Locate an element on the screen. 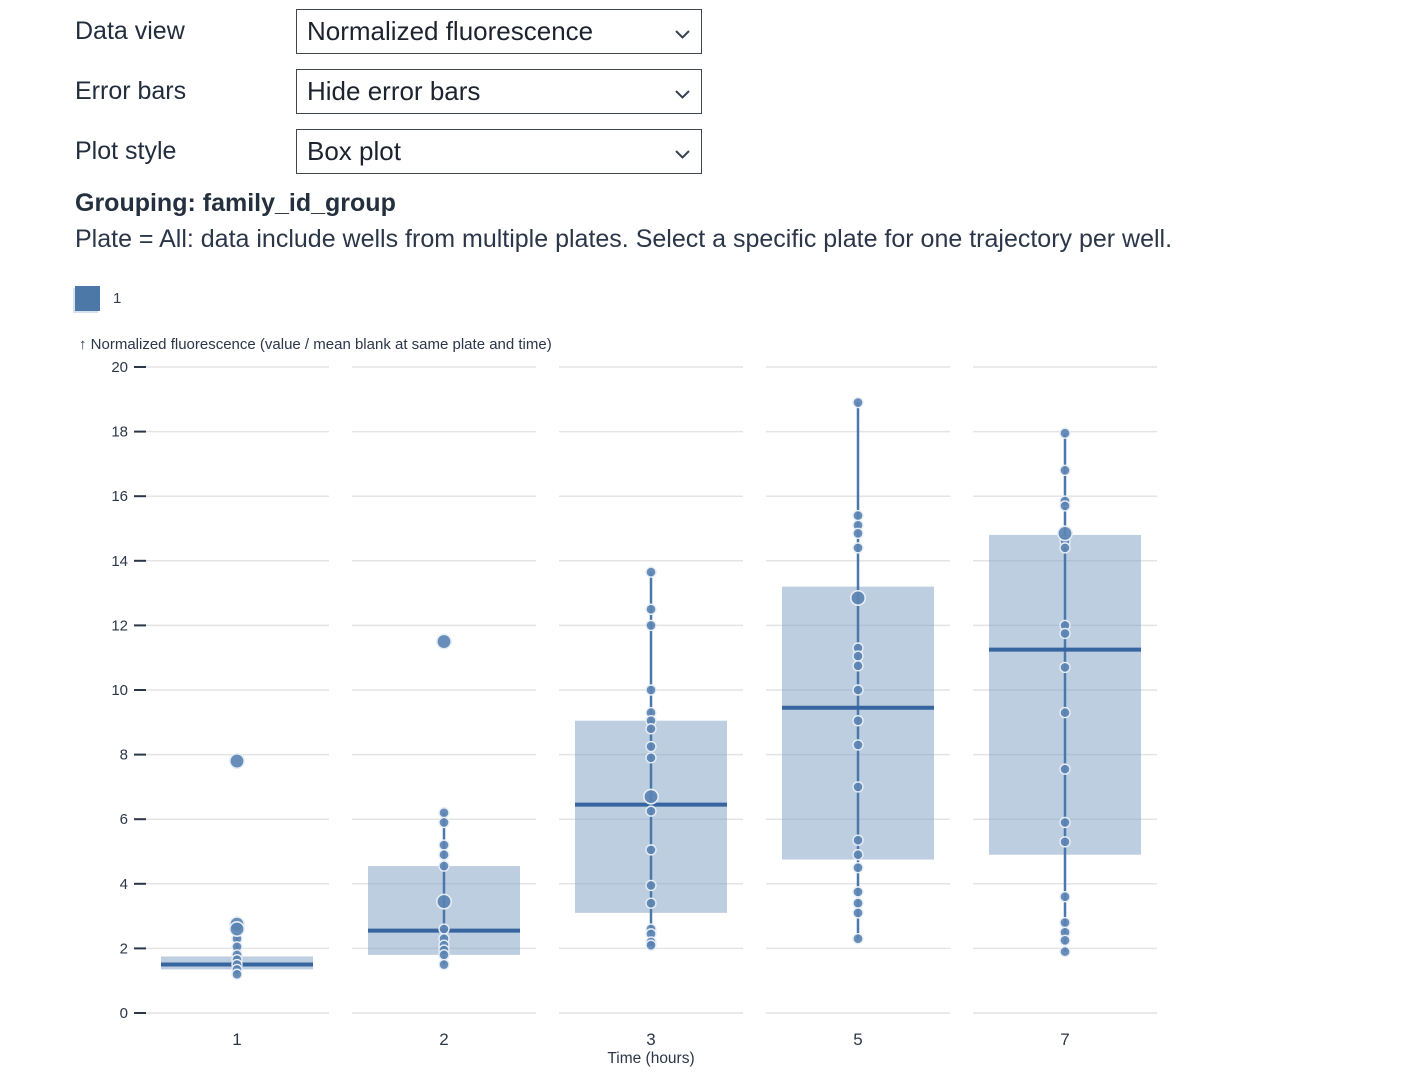  x-tick-label: 1 is located at coordinates (236, 1039).